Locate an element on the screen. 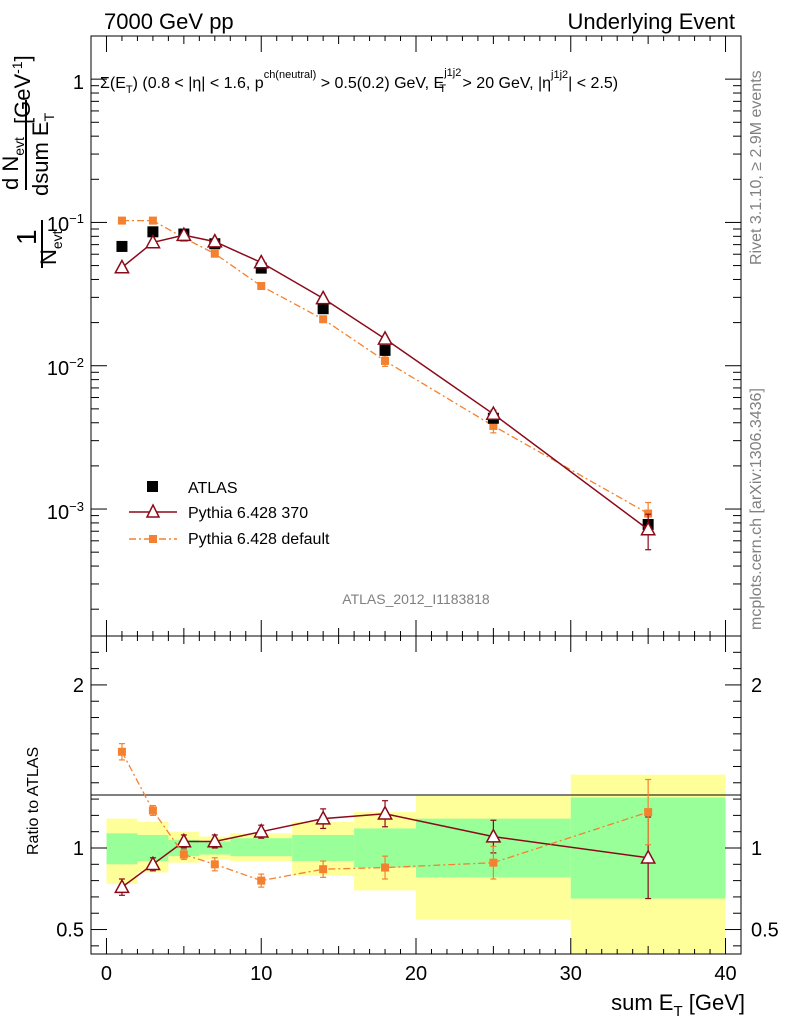  legend-item-pythia-default: Pythia 6.428 default is located at coordinates (229, 539).